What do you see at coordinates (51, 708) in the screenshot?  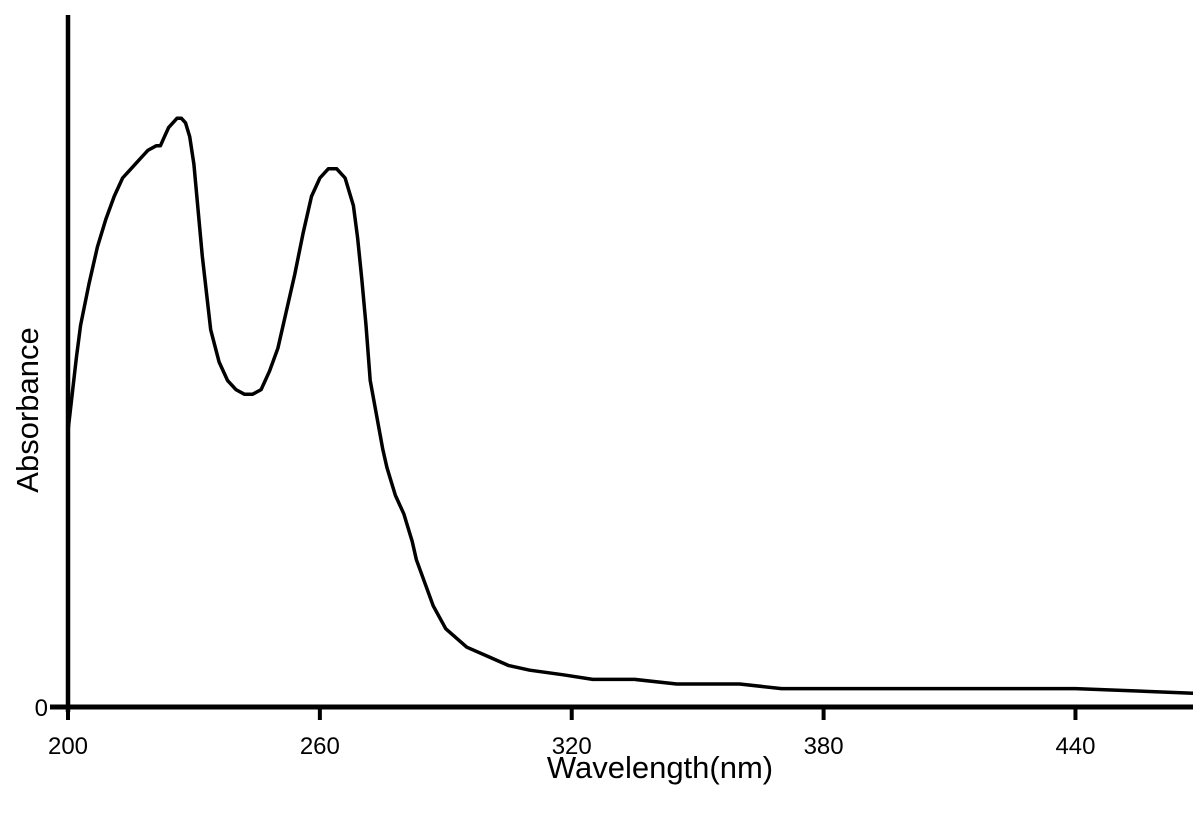 I see `y-axis-ticks: 0` at bounding box center [51, 708].